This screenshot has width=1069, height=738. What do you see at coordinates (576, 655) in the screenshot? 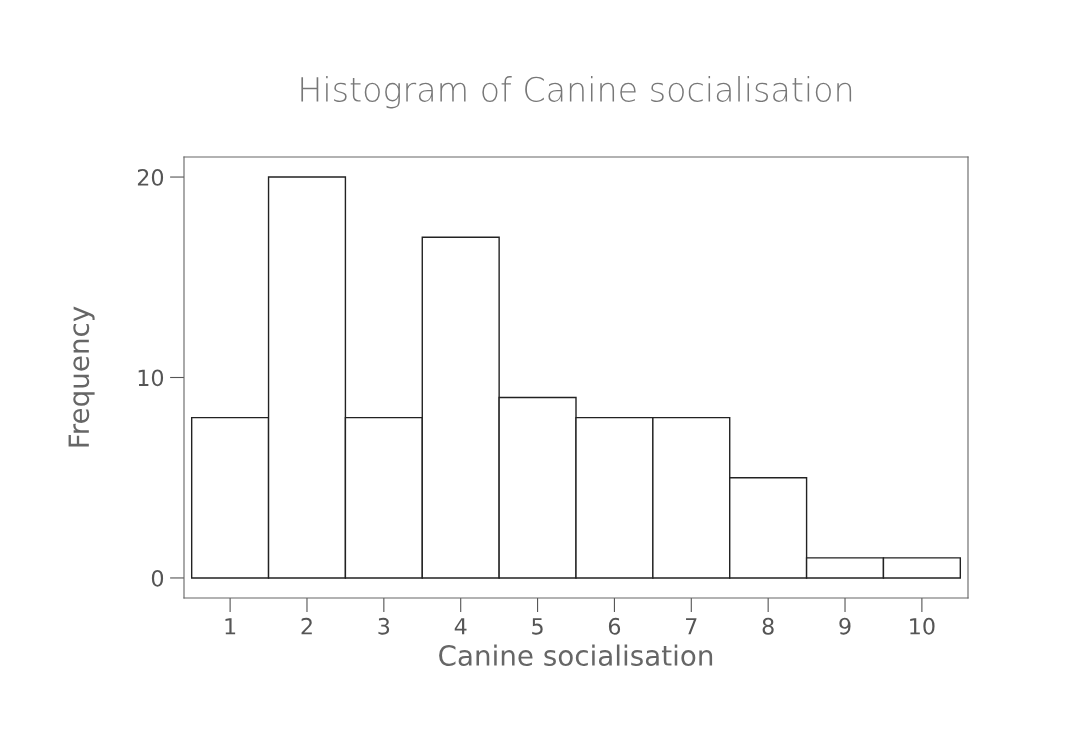
I see `x-axis-title: Canine socialisation` at bounding box center [576, 655].